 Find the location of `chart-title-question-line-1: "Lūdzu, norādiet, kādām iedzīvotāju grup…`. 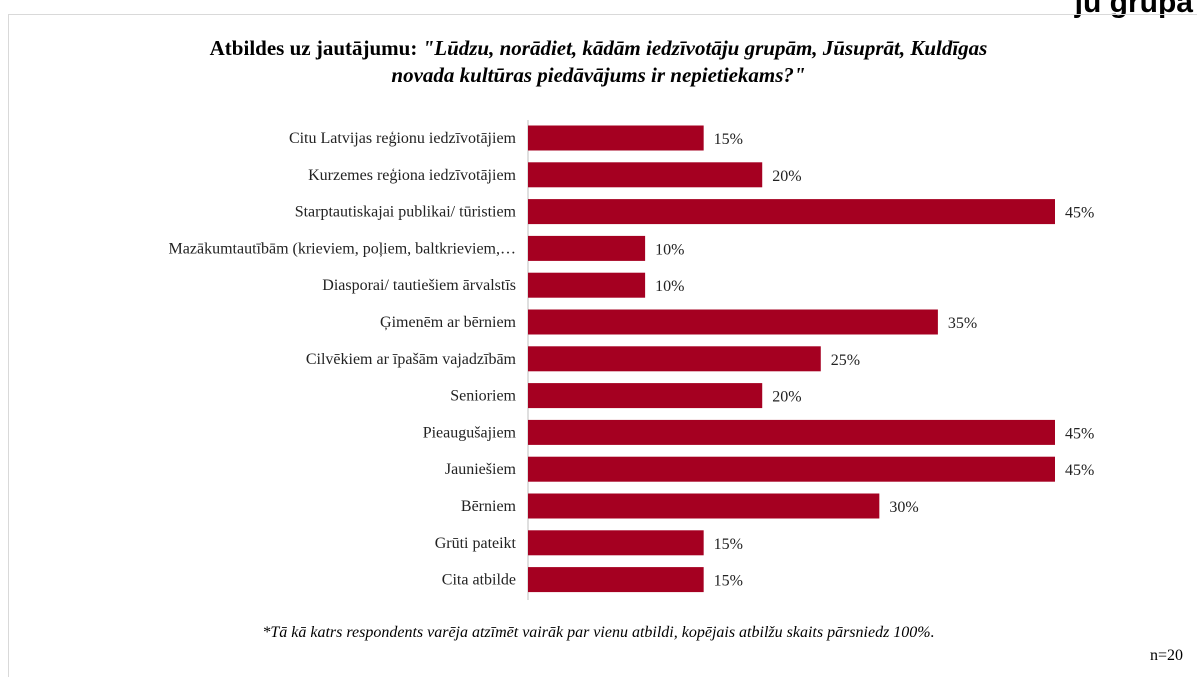

chart-title-question-line-1: "Lūdzu, norādiet, kādām iedzīvotāju grup… is located at coordinates (705, 48).